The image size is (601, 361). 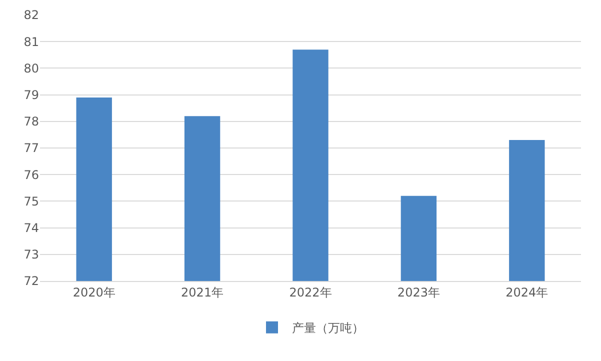 I want to click on y-tick-label: 81, so click(x=31, y=41).